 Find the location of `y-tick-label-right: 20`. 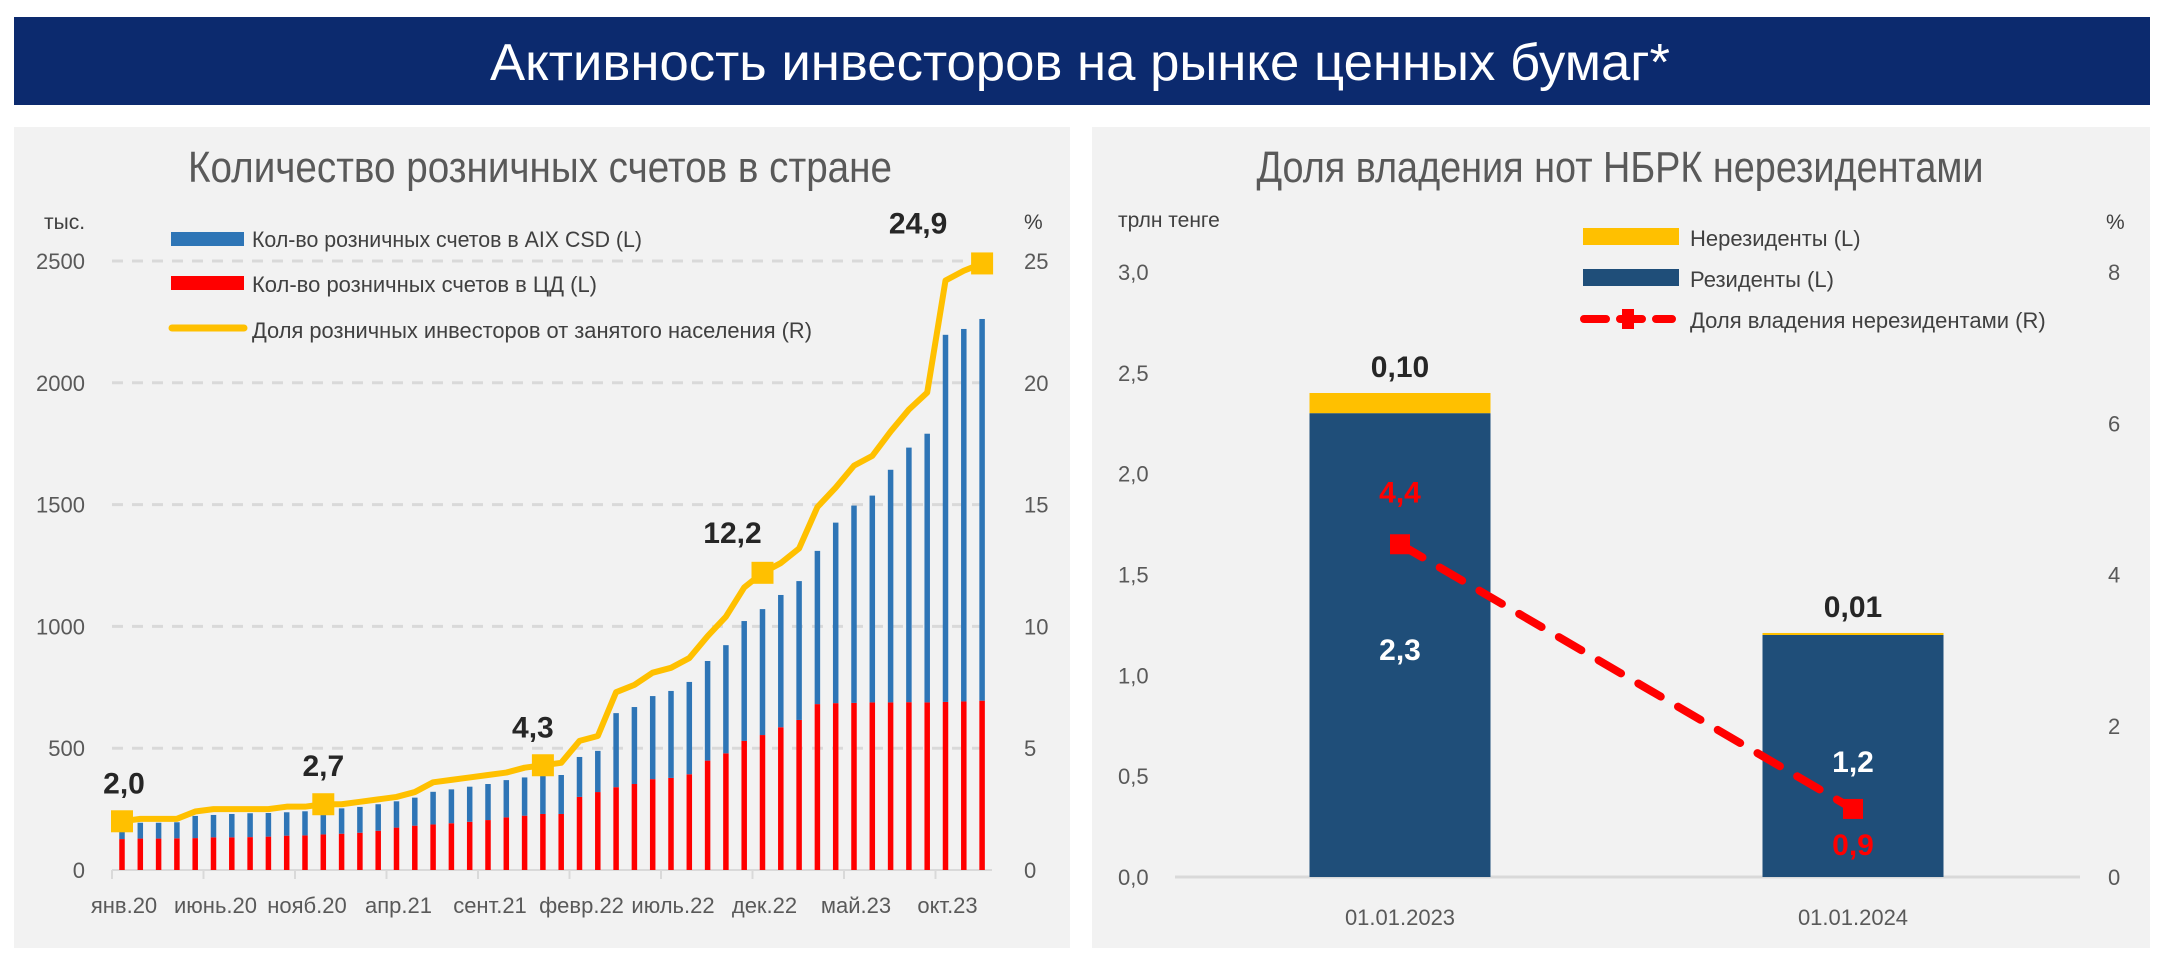

y-tick-label-right: 20 is located at coordinates (1036, 383).